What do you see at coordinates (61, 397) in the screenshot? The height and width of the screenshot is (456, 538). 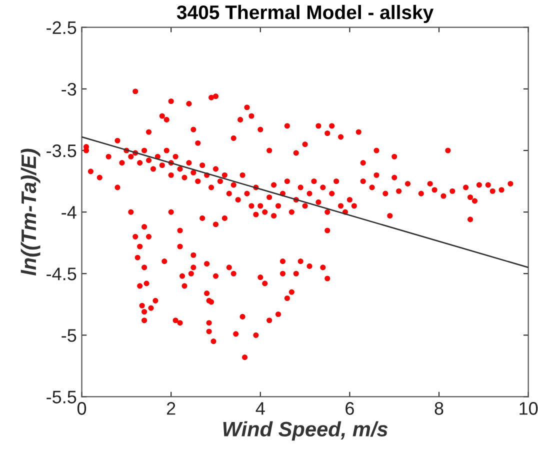 I see `y-tick-label: -5.5` at bounding box center [61, 397].